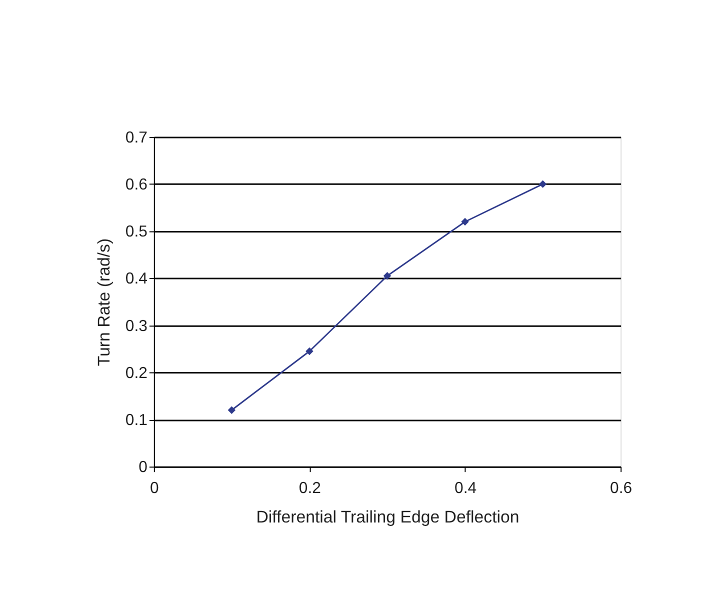 This screenshot has width=702, height=602. I want to click on y-tick-label: 0.4, so click(136, 279).